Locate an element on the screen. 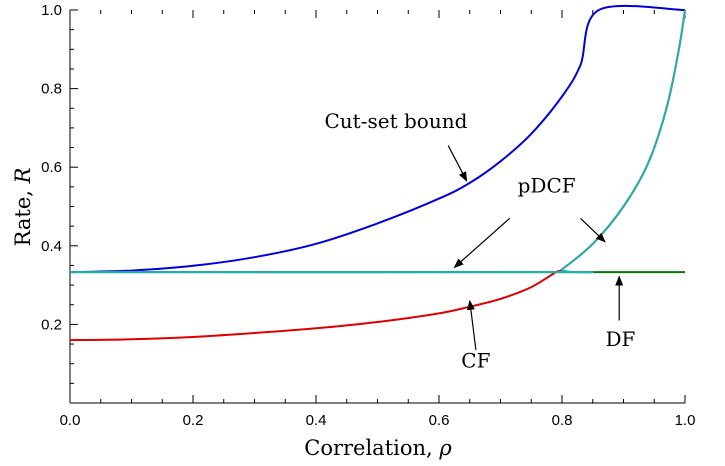  annotation-label-df: DF is located at coordinates (620, 339).